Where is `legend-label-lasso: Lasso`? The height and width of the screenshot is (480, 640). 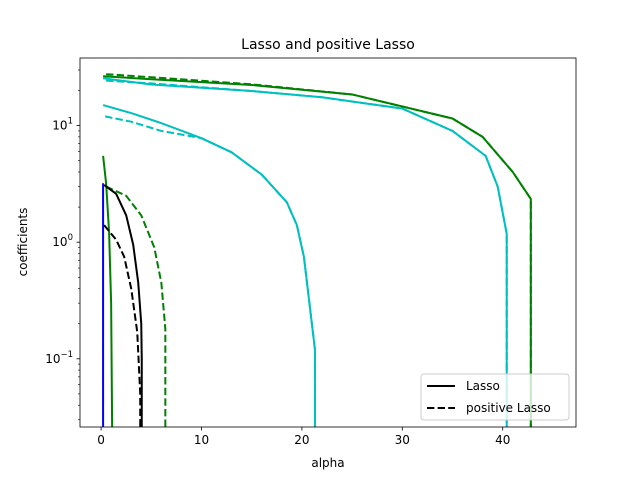 legend-label-lasso: Lasso is located at coordinates (483, 386).